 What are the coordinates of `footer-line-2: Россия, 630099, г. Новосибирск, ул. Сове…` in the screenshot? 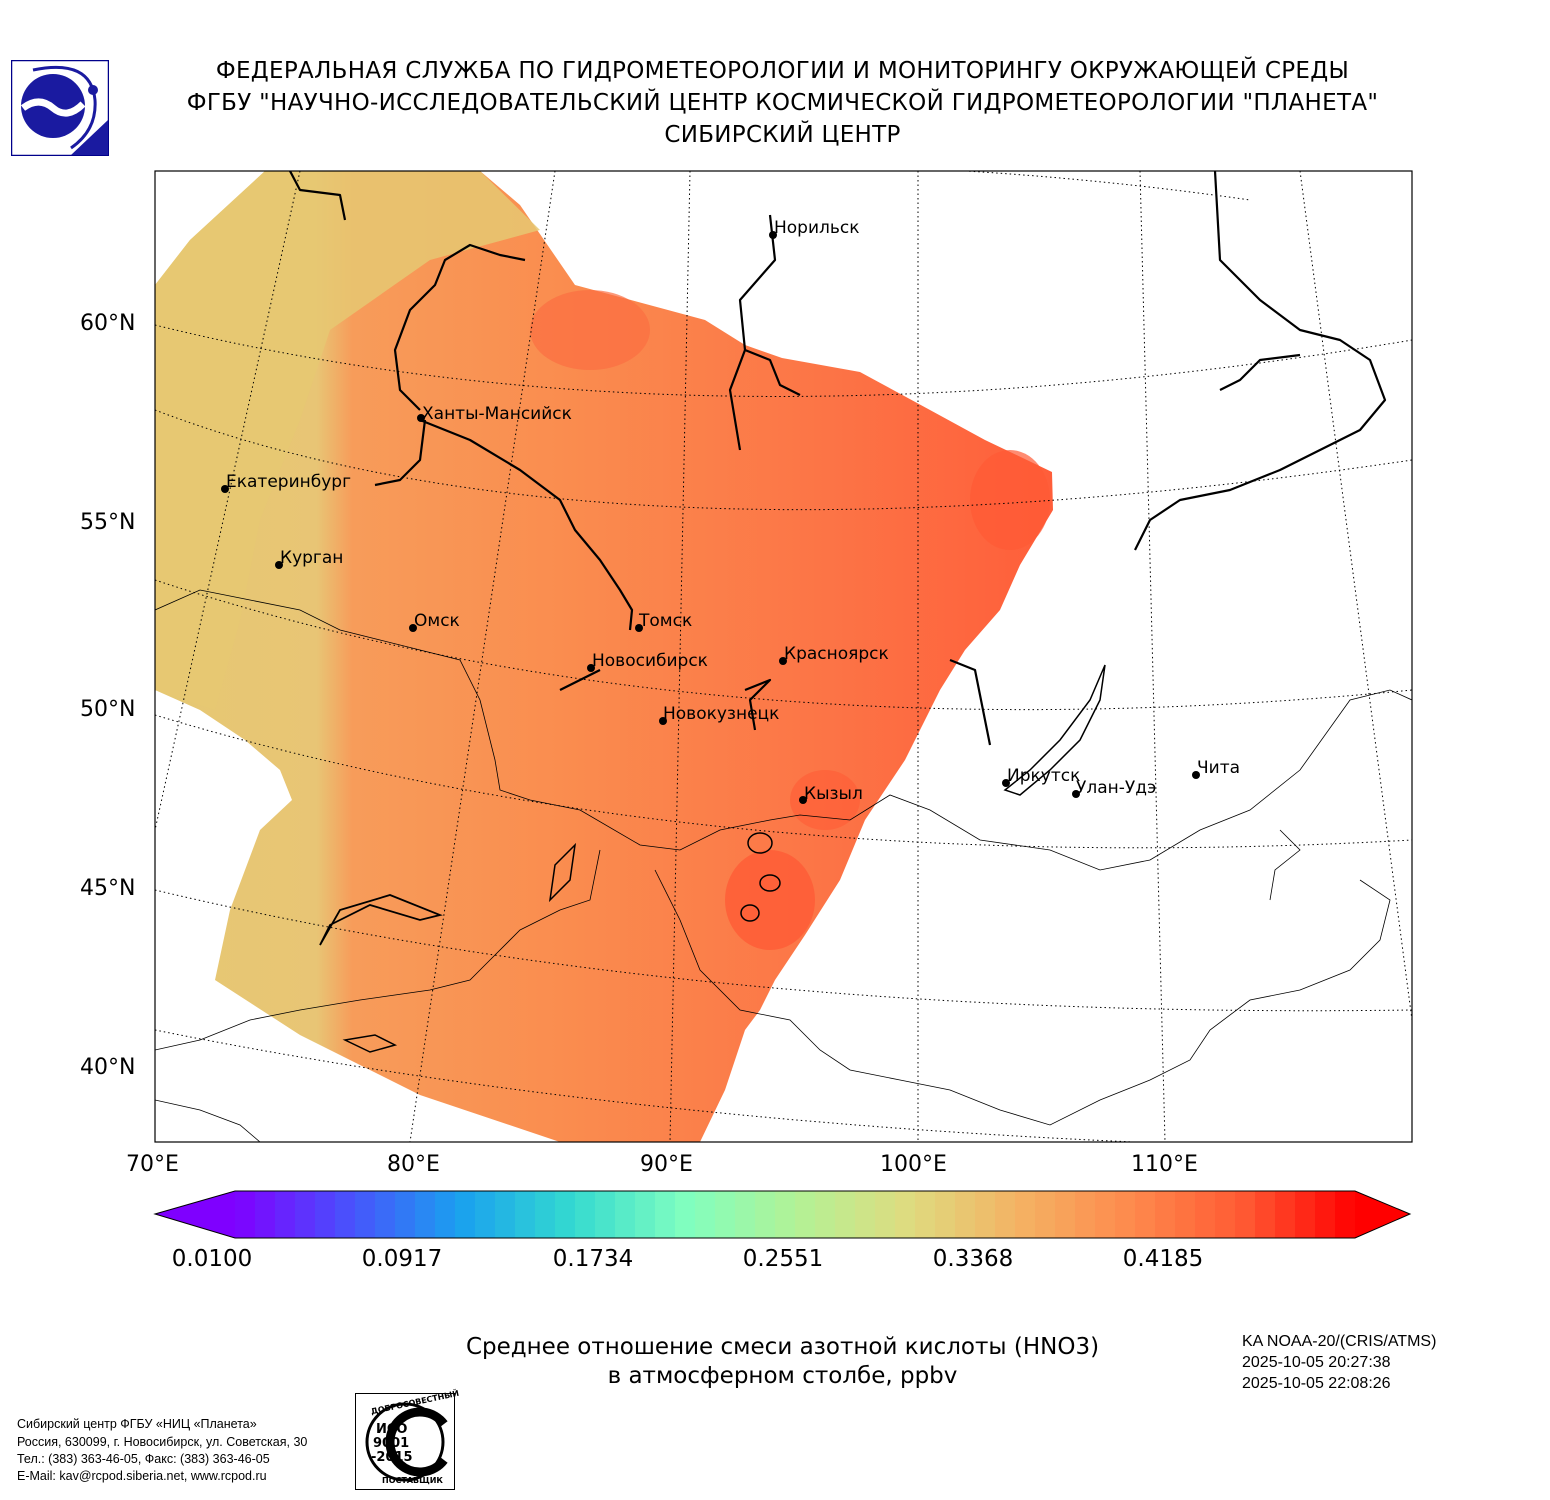 It's located at (162, 1442).